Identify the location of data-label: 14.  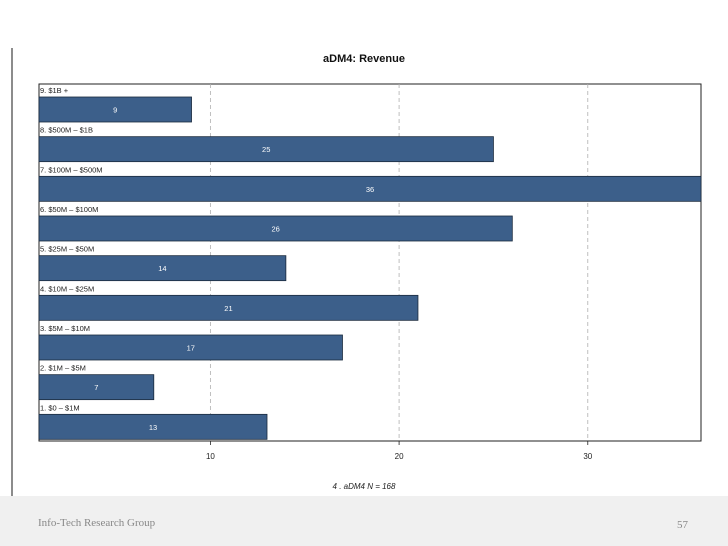
(162, 268).